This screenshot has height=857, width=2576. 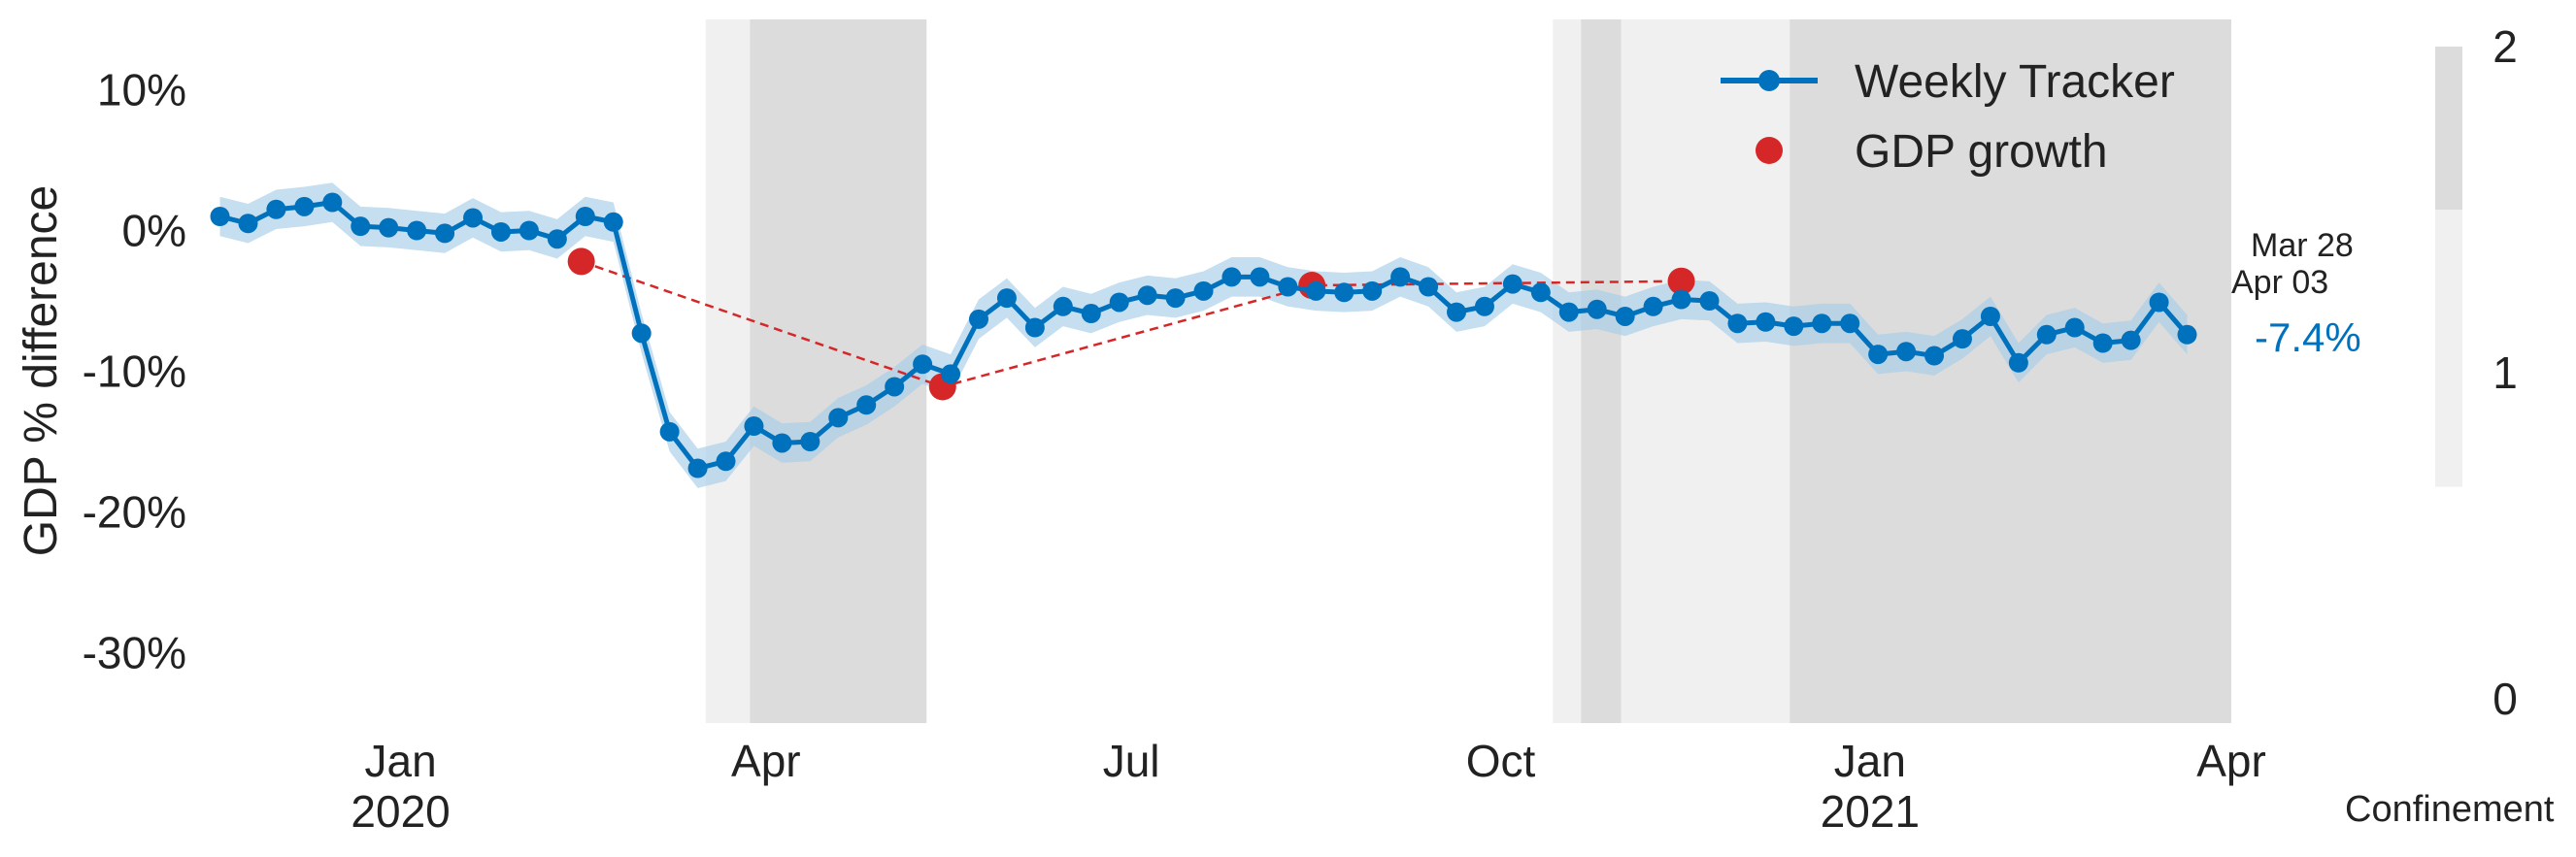 I want to click on colorbar-tick-label-0: 0, so click(x=2505, y=699).